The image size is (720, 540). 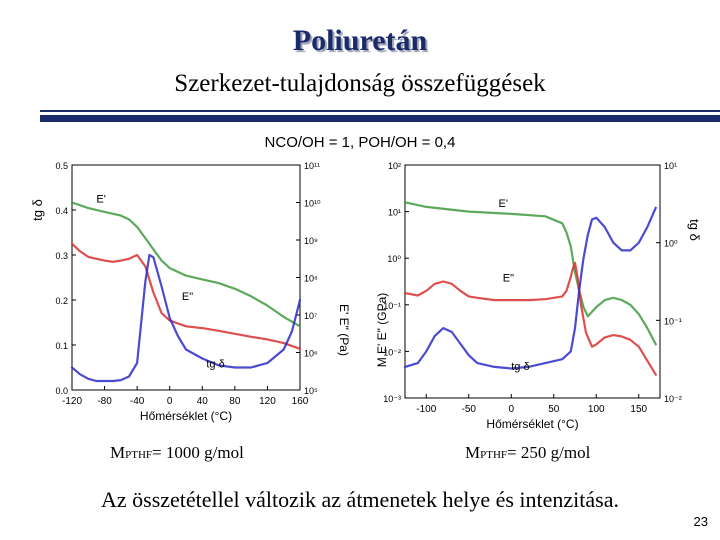 I want to click on chart1-x-tick-label: 120, so click(x=267, y=401).